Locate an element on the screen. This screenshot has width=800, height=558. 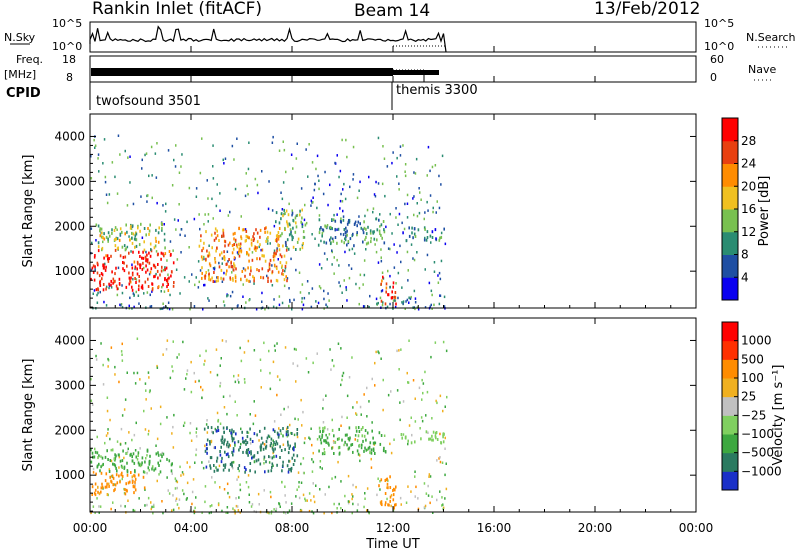
cpid-label: CPID is located at coordinates (23, 93).